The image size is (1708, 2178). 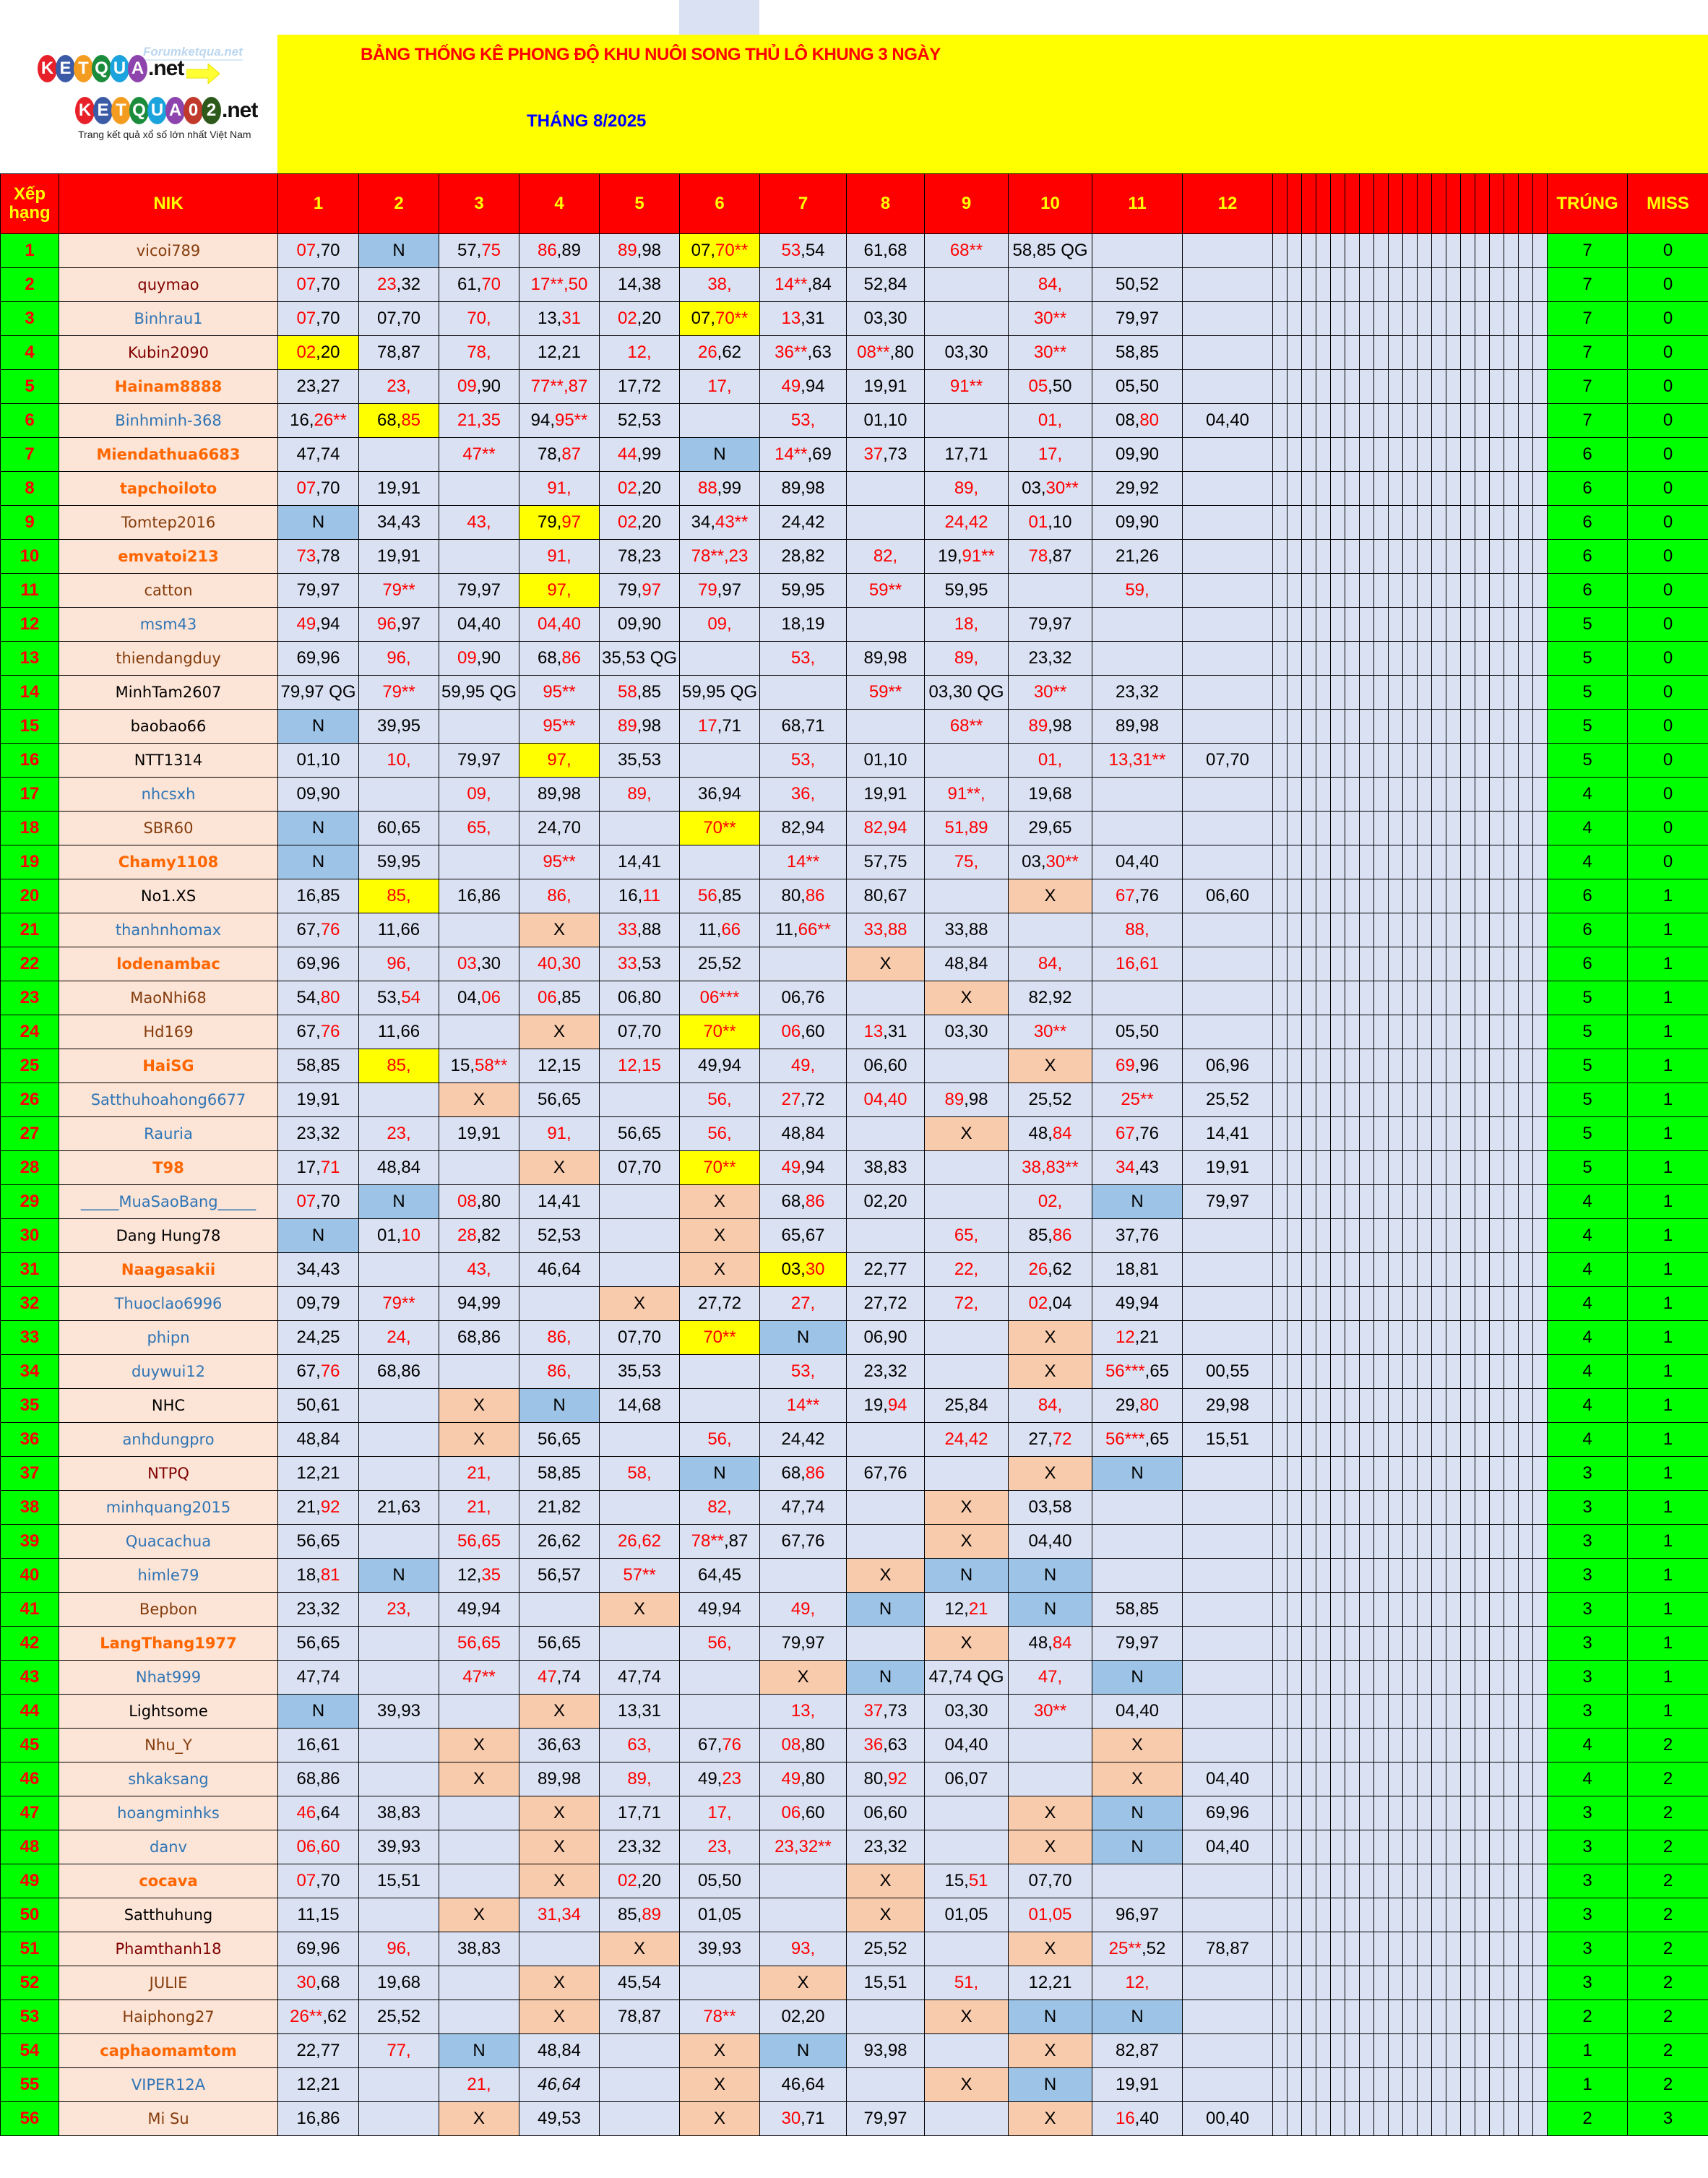 I want to click on nik-cell: baobao66, so click(x=168, y=726).